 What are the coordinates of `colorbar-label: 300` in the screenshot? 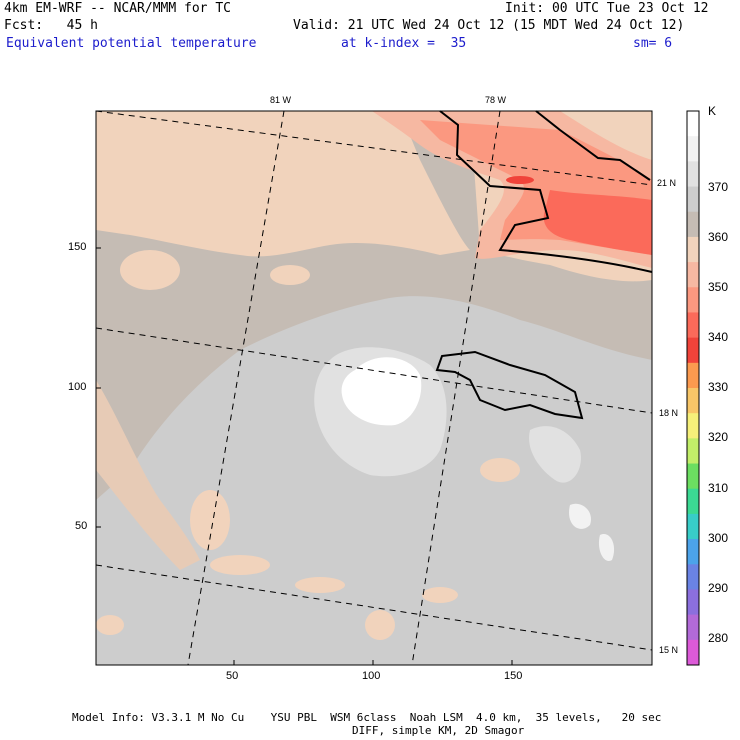 It's located at (718, 538).